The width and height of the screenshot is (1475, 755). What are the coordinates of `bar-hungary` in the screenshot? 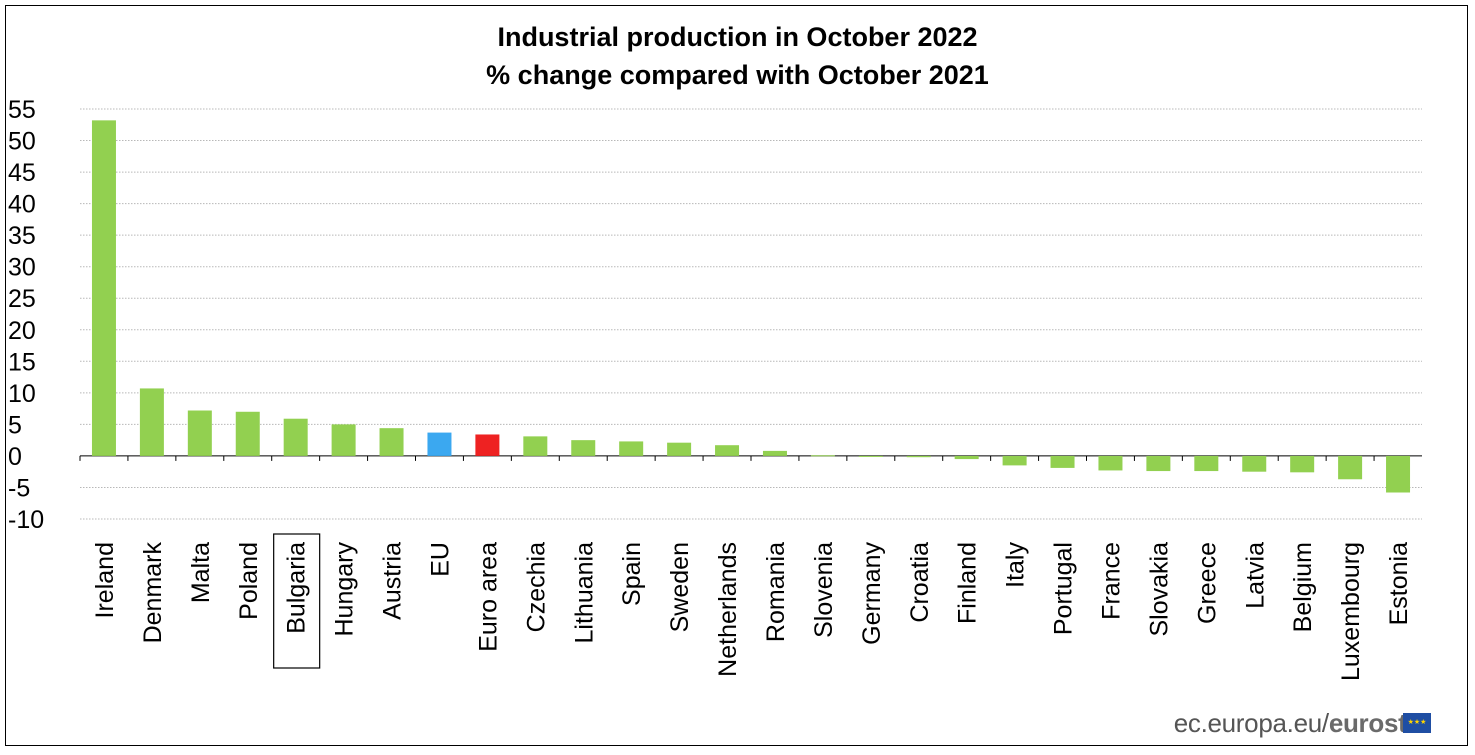 It's located at (343, 440).